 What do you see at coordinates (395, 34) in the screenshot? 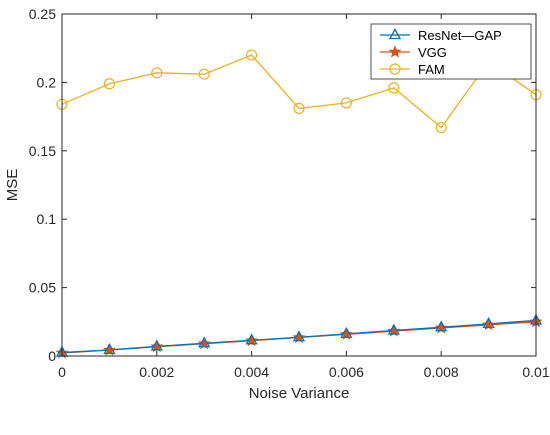
I see `legend-marker-triangle` at bounding box center [395, 34].